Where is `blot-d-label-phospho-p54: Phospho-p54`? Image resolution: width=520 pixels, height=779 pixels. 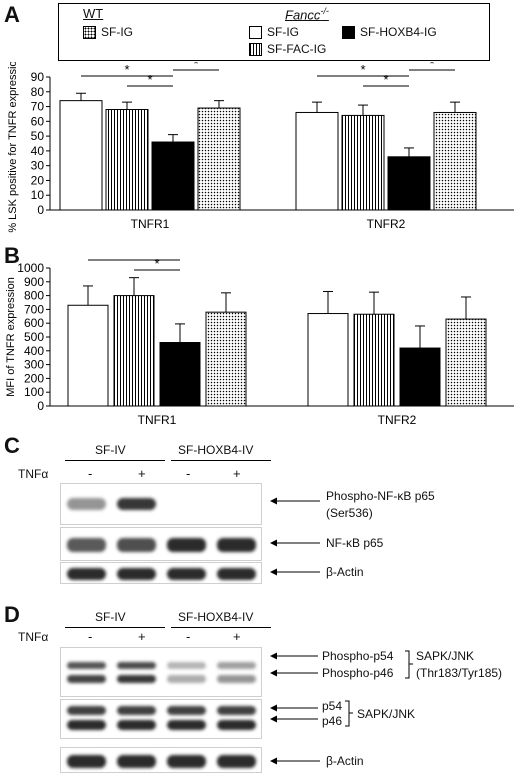
blot-d-label-phospho-p54: Phospho-p54 is located at coordinates (358, 656).